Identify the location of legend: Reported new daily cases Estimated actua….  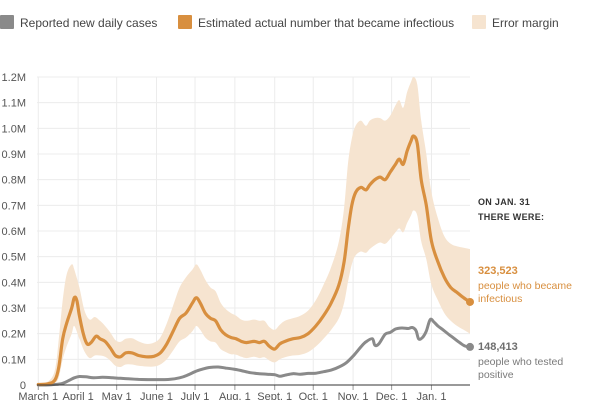
(279, 22).